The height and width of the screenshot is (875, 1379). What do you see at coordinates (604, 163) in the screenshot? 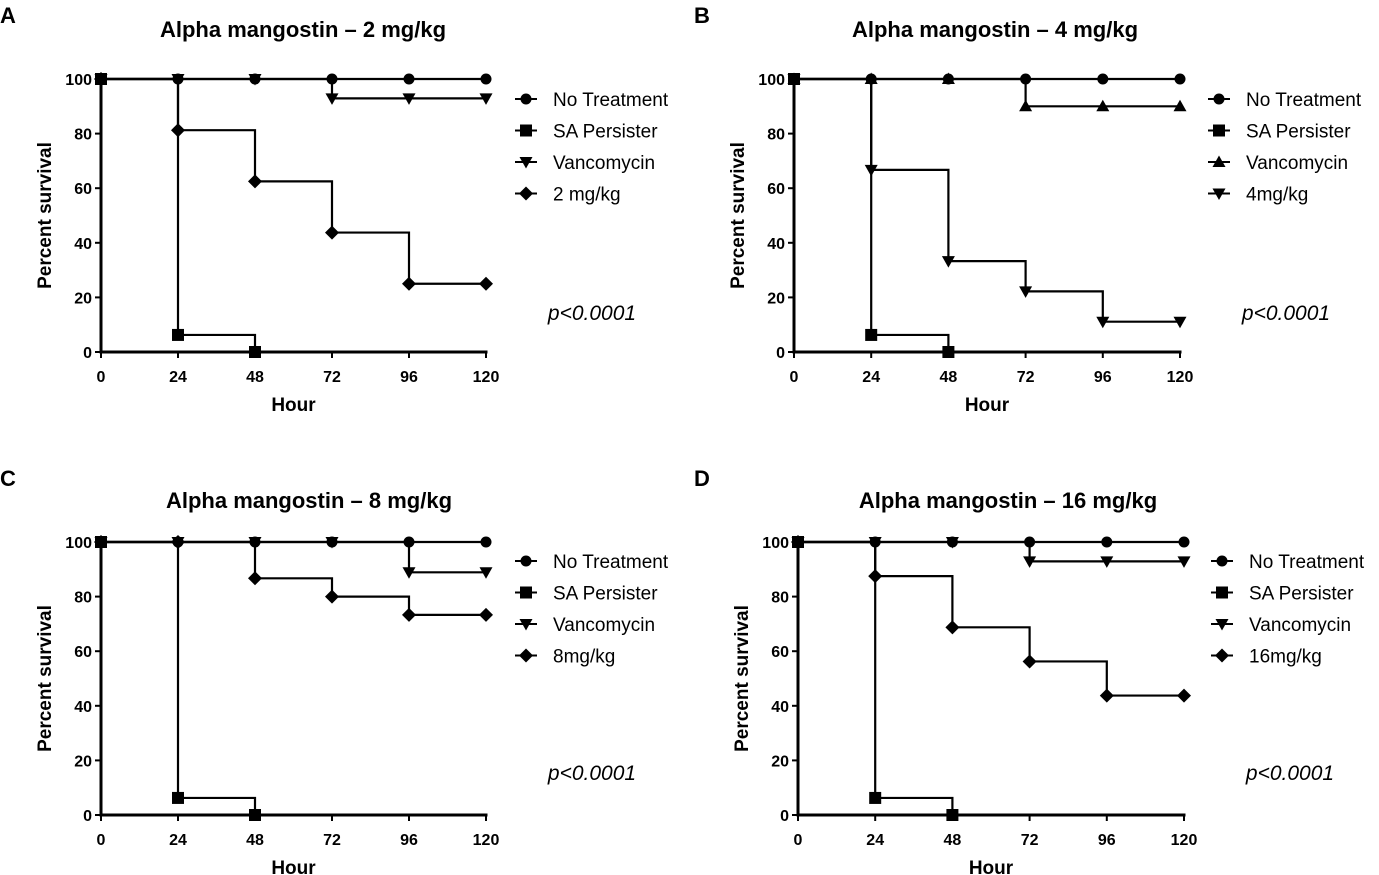
I see `legend-label: Vancomycin` at bounding box center [604, 163].